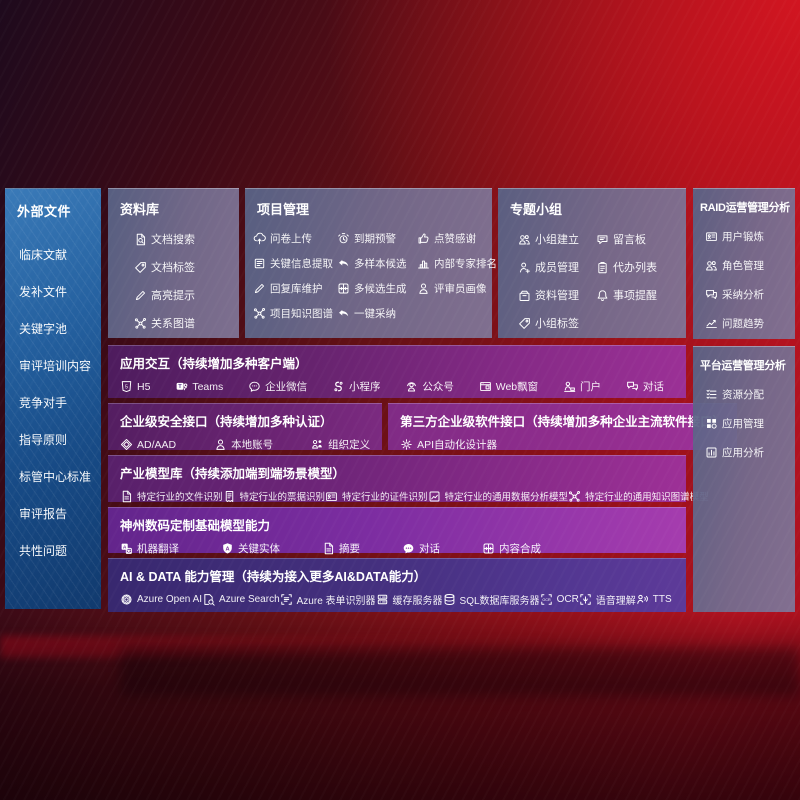 The width and height of the screenshot is (800, 800). What do you see at coordinates (254, 386) in the screenshot?
I see `wechat-work-icon` at bounding box center [254, 386].